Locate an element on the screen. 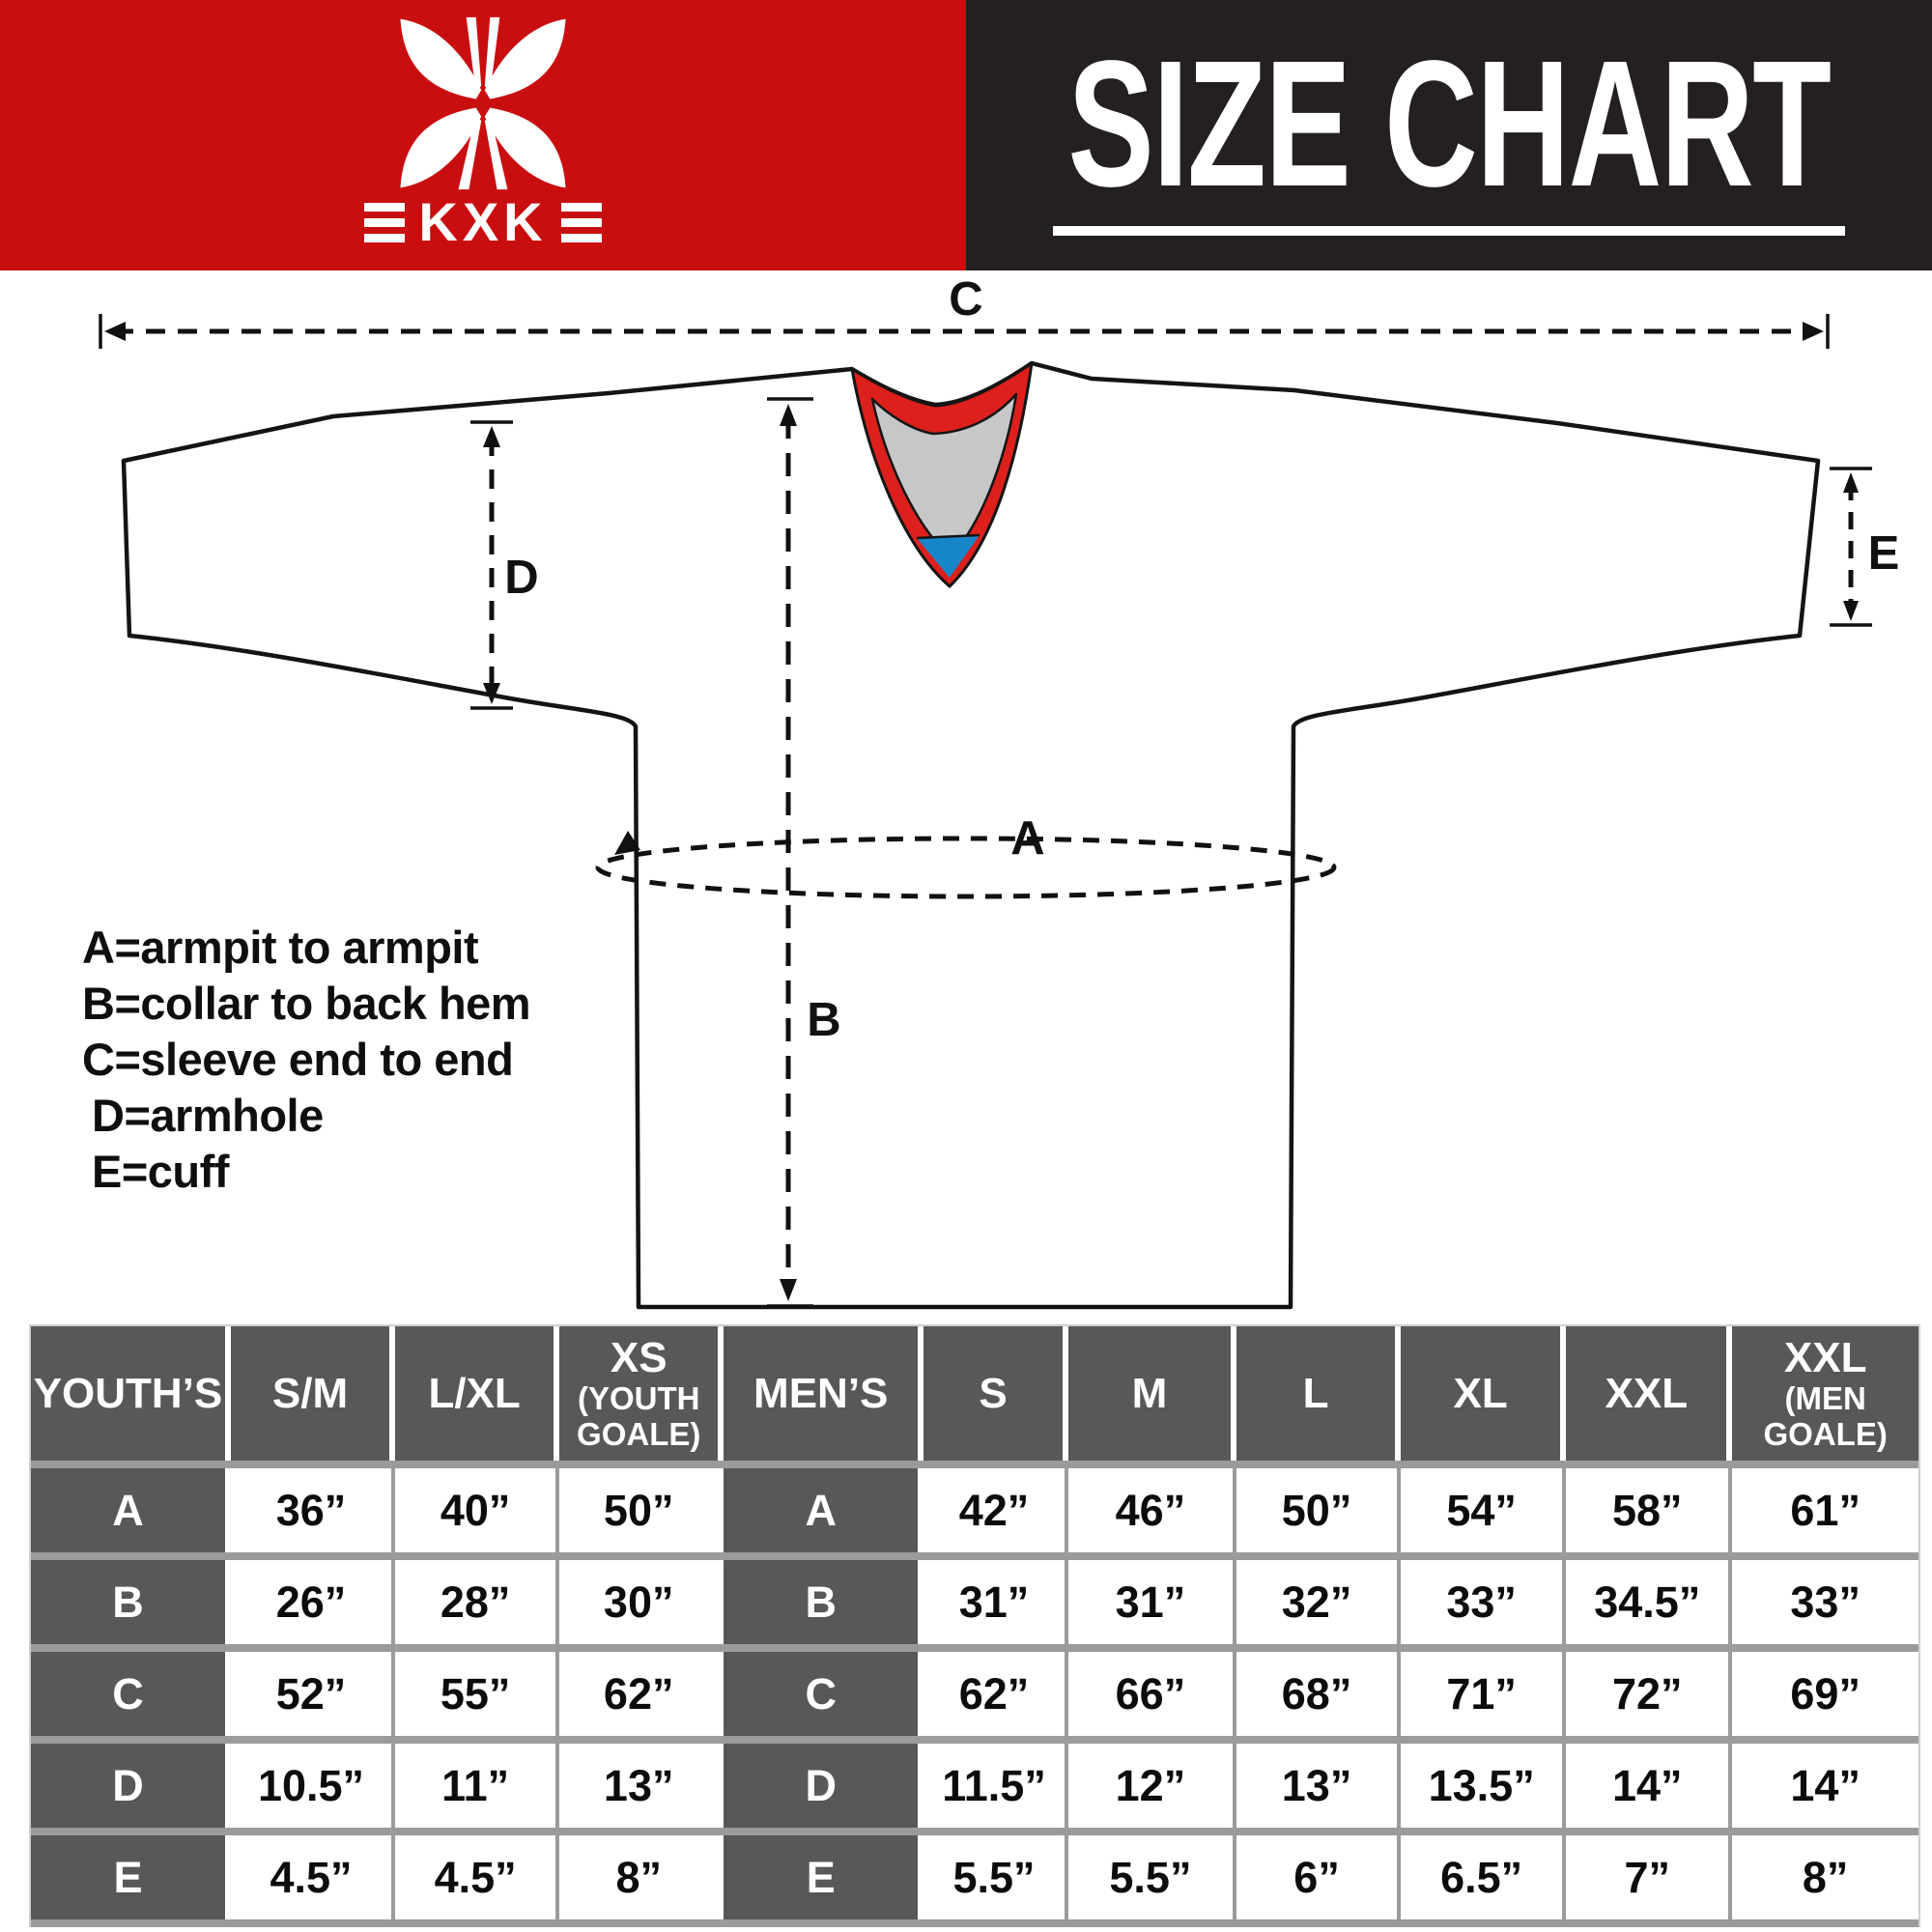 The image size is (1932, 1932). kxk-logo-text: KXK is located at coordinates (483, 221).